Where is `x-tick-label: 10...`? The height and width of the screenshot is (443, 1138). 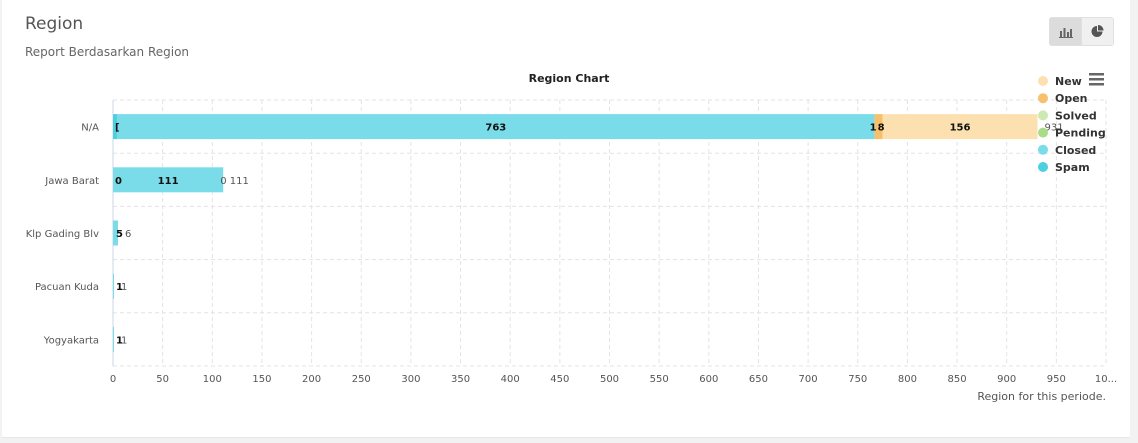 x-tick-label: 10... is located at coordinates (1106, 379).